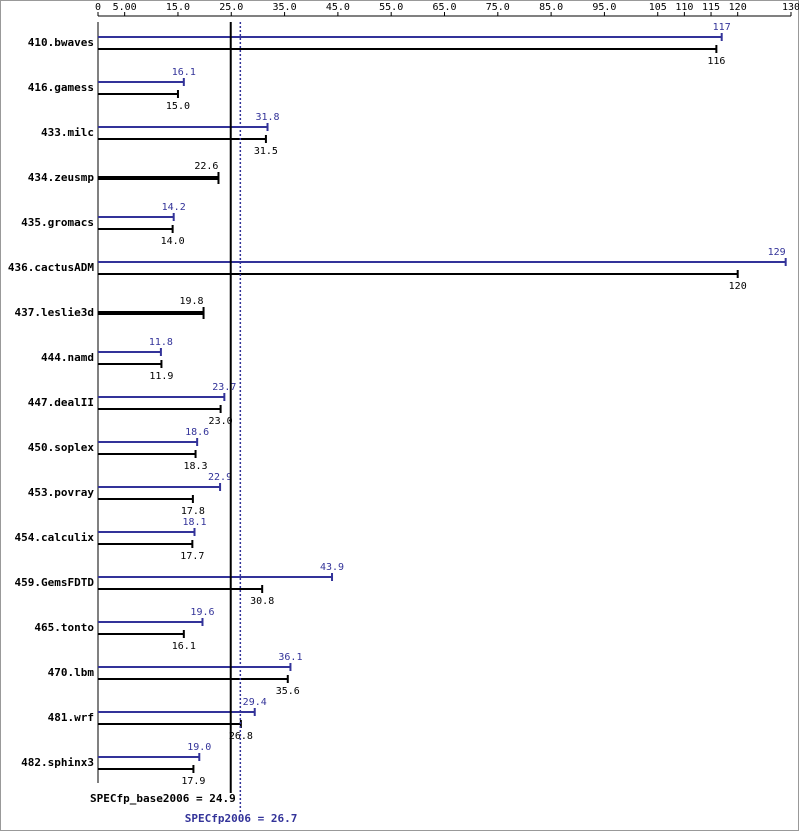 Image resolution: width=799 pixels, height=831 pixels. Describe the element at coordinates (178, 106) in the screenshot. I see `value-label: 15.0` at that location.